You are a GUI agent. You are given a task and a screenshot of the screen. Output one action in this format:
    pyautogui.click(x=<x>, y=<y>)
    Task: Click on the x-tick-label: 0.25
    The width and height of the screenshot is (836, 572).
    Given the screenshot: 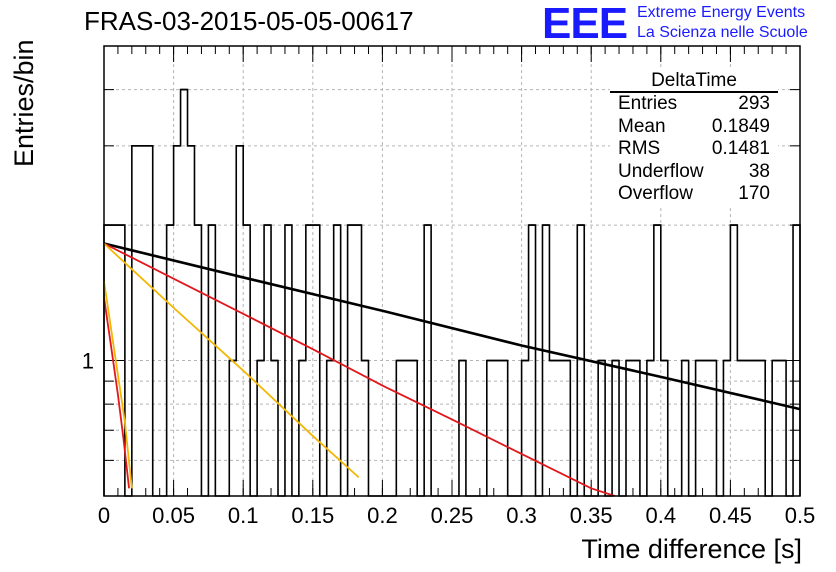 What is the action you would take?
    pyautogui.click(x=452, y=515)
    